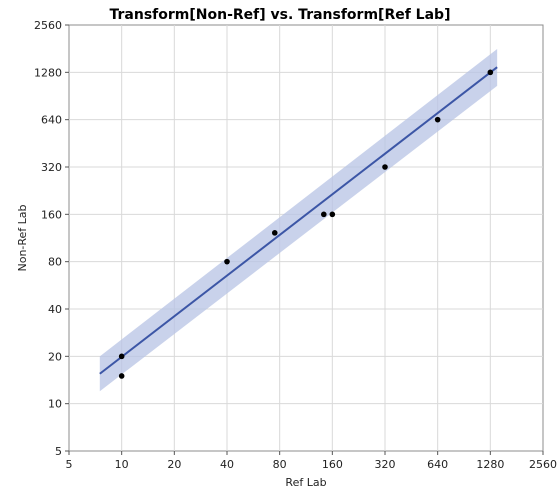  What do you see at coordinates (311, 461) in the screenshot?
I see `x-axis-ticks: 5 10 20 40 80 160 320 640 1280 2560` at bounding box center [311, 461].